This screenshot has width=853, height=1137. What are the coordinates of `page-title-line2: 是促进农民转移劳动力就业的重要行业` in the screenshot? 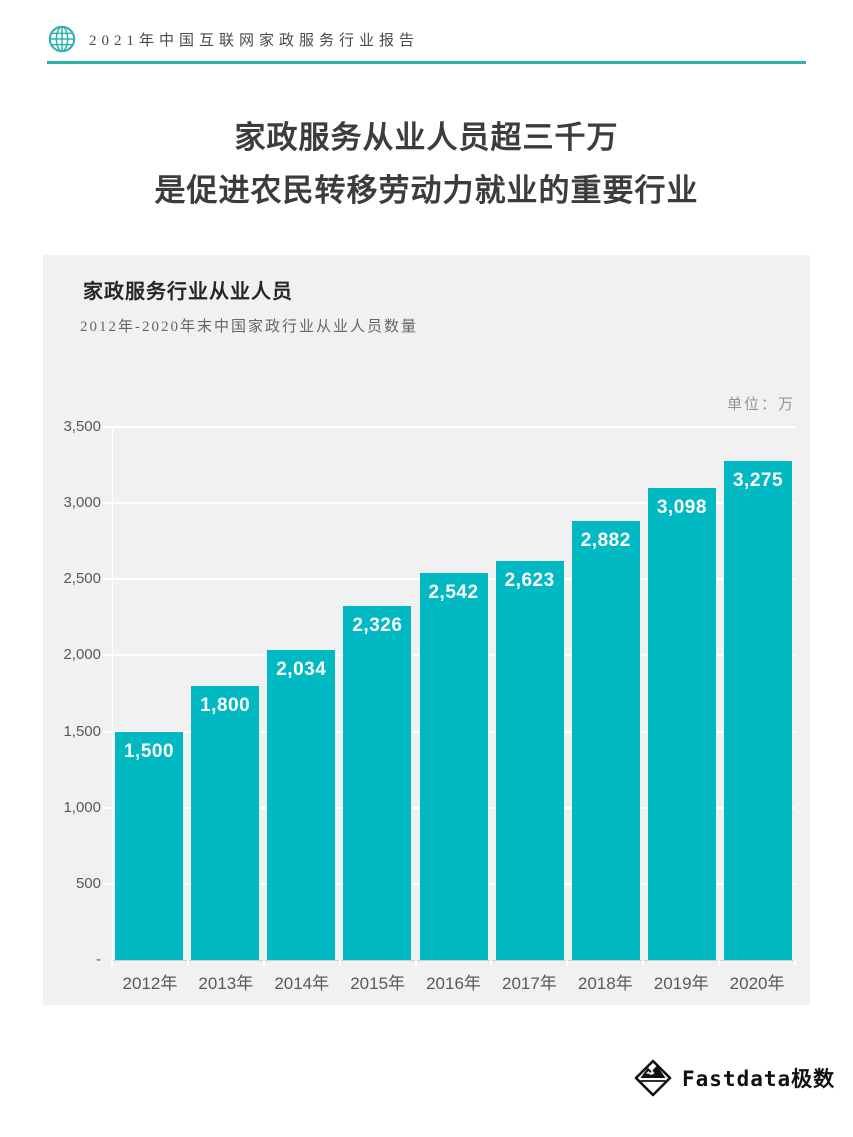 It's located at (426, 190).